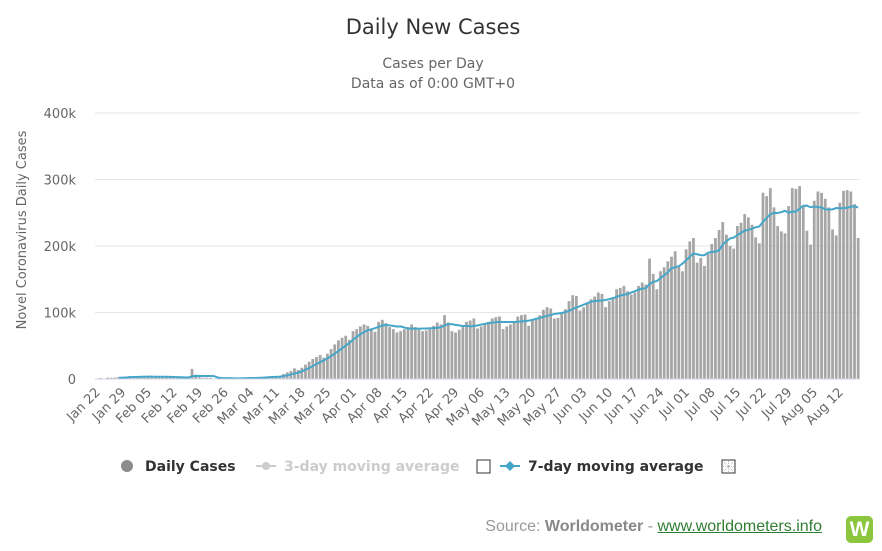  I want to click on worldometer-logo-icon: W, so click(859, 529).